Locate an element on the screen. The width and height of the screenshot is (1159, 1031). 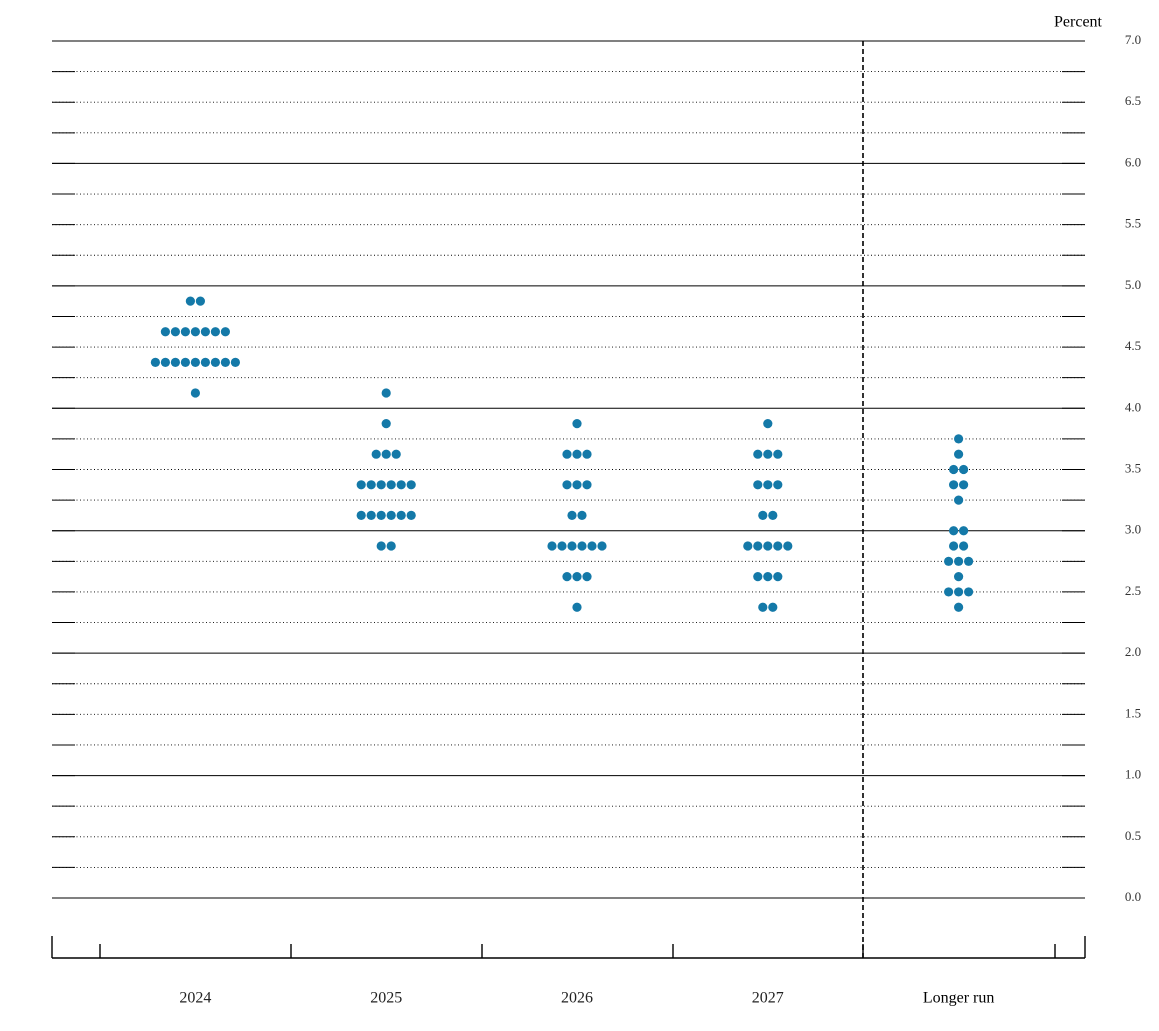
y-tick-label: 0.5 is located at coordinates (1133, 835).